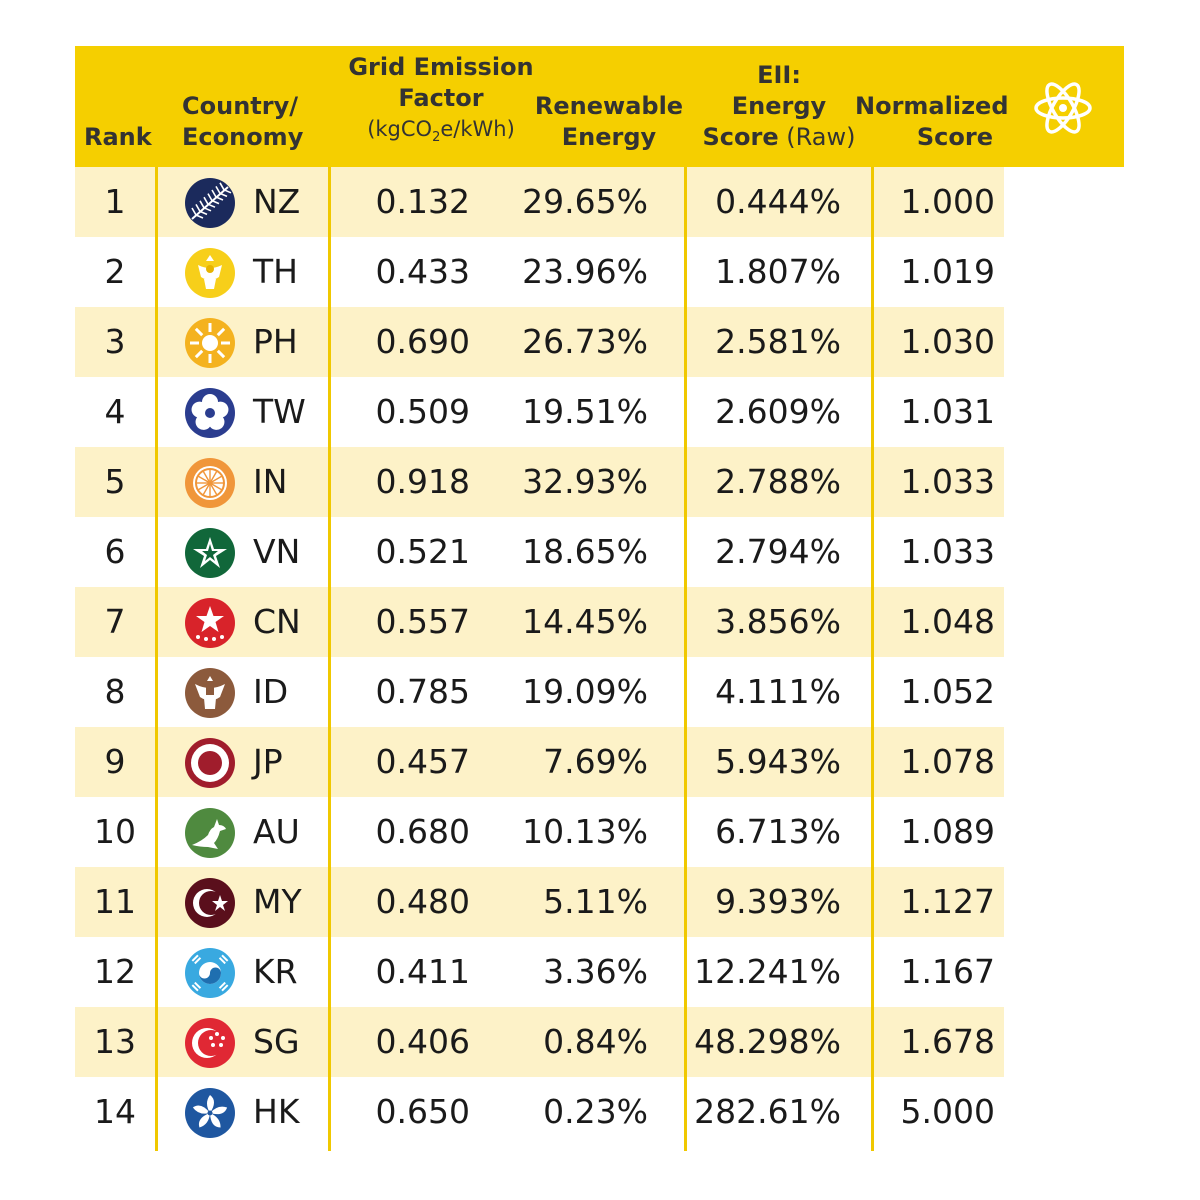 The height and width of the screenshot is (1200, 1200). What do you see at coordinates (210, 973) in the screenshot?
I see `taegeuk-icon` at bounding box center [210, 973].